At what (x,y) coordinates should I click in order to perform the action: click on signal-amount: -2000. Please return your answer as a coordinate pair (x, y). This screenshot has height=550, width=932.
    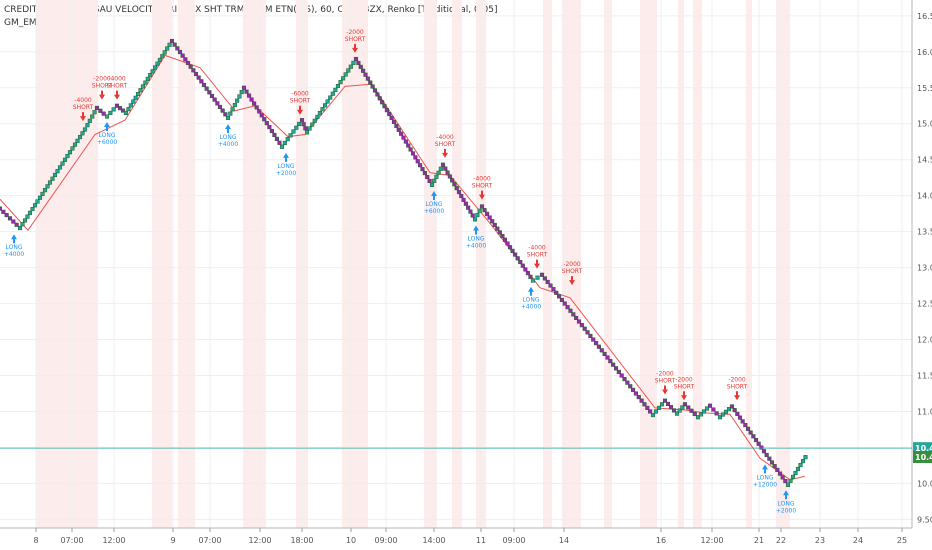
    Looking at the image, I should click on (665, 374).